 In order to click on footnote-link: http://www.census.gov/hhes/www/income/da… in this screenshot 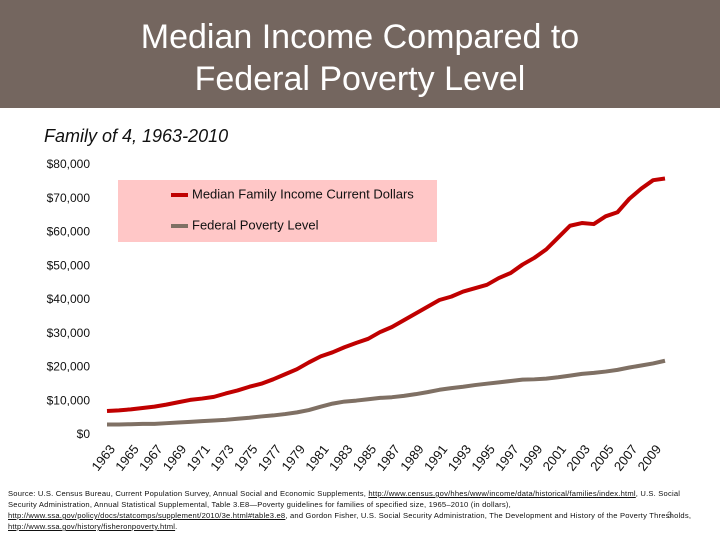, I will do `click(502, 493)`.